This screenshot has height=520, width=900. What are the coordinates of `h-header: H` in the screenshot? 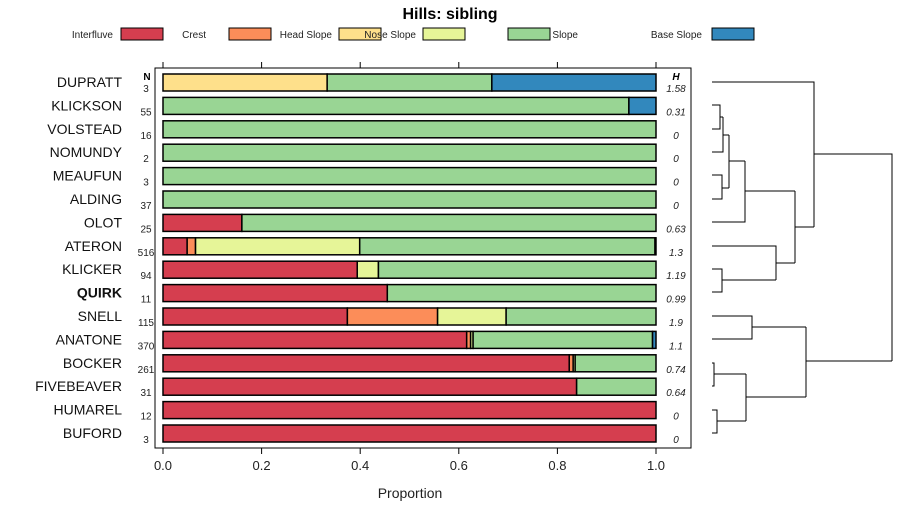 It's located at (676, 77).